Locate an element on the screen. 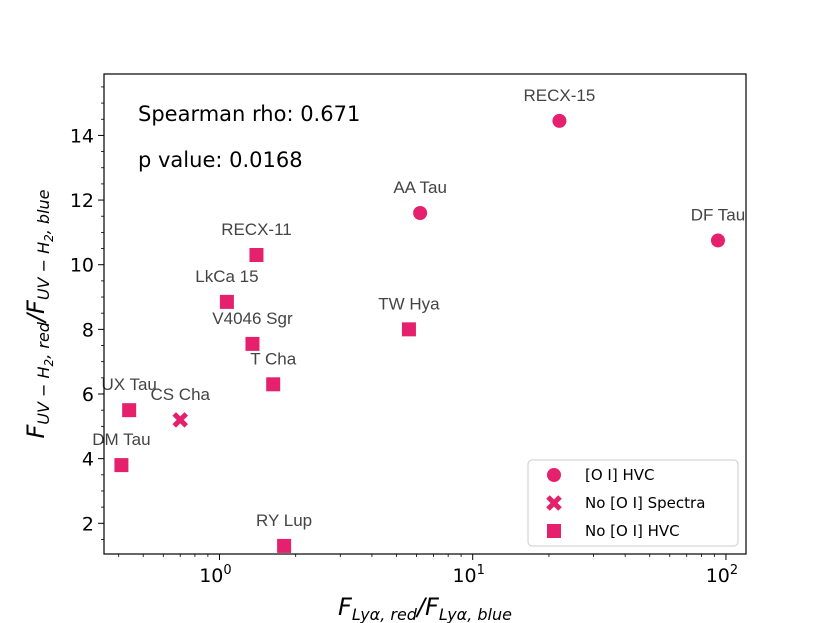 The height and width of the screenshot is (623, 830). point-label: DM Tau is located at coordinates (121, 439).